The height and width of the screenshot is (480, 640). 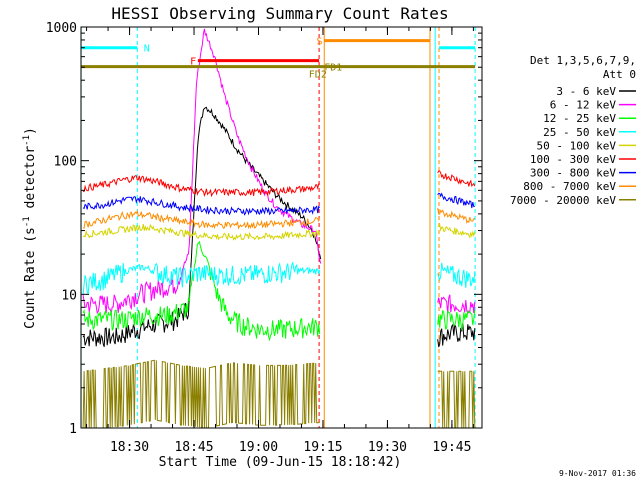 I want to click on chart-title: HESSI Observing Summary Count Rates, so click(x=279, y=13).